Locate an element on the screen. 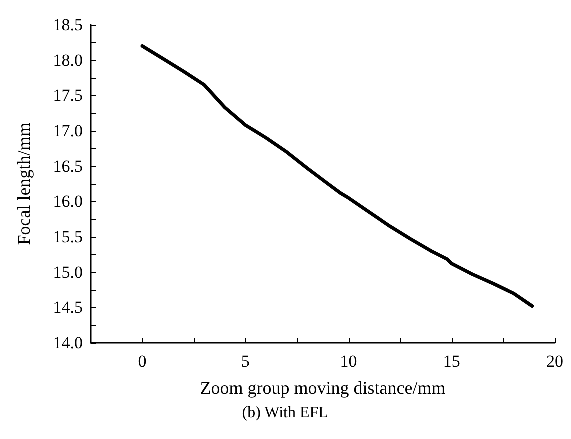 This screenshot has height=439, width=571. y-tick-label: 16.5 is located at coordinates (68, 166).